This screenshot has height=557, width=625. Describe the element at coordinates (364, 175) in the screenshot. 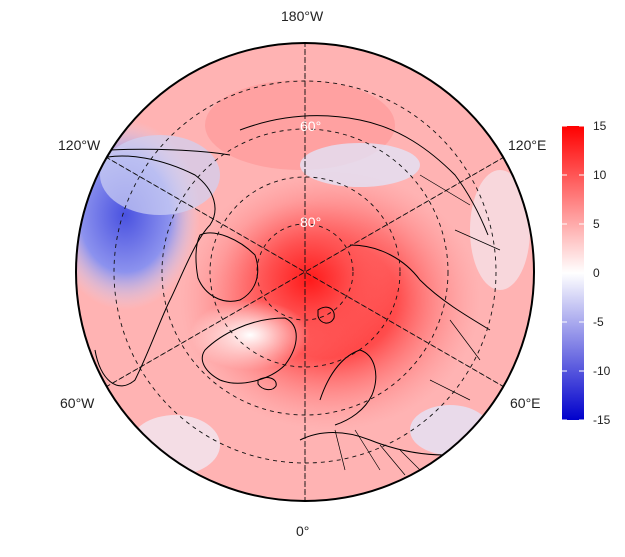

I see `siberia-coast` at that location.